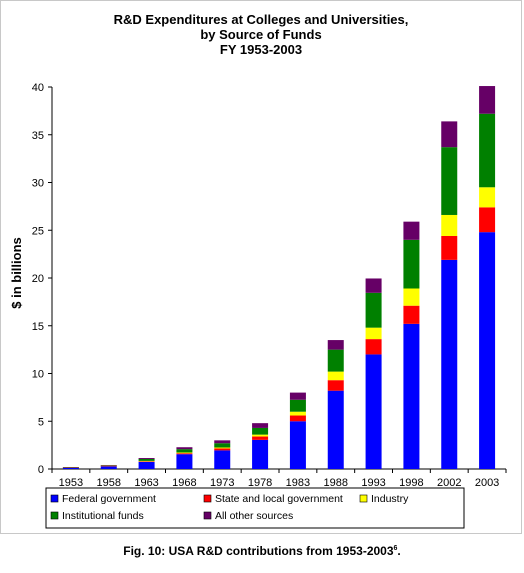  Describe the element at coordinates (38, 327) in the screenshot. I see `y-tick-label: 15` at that location.